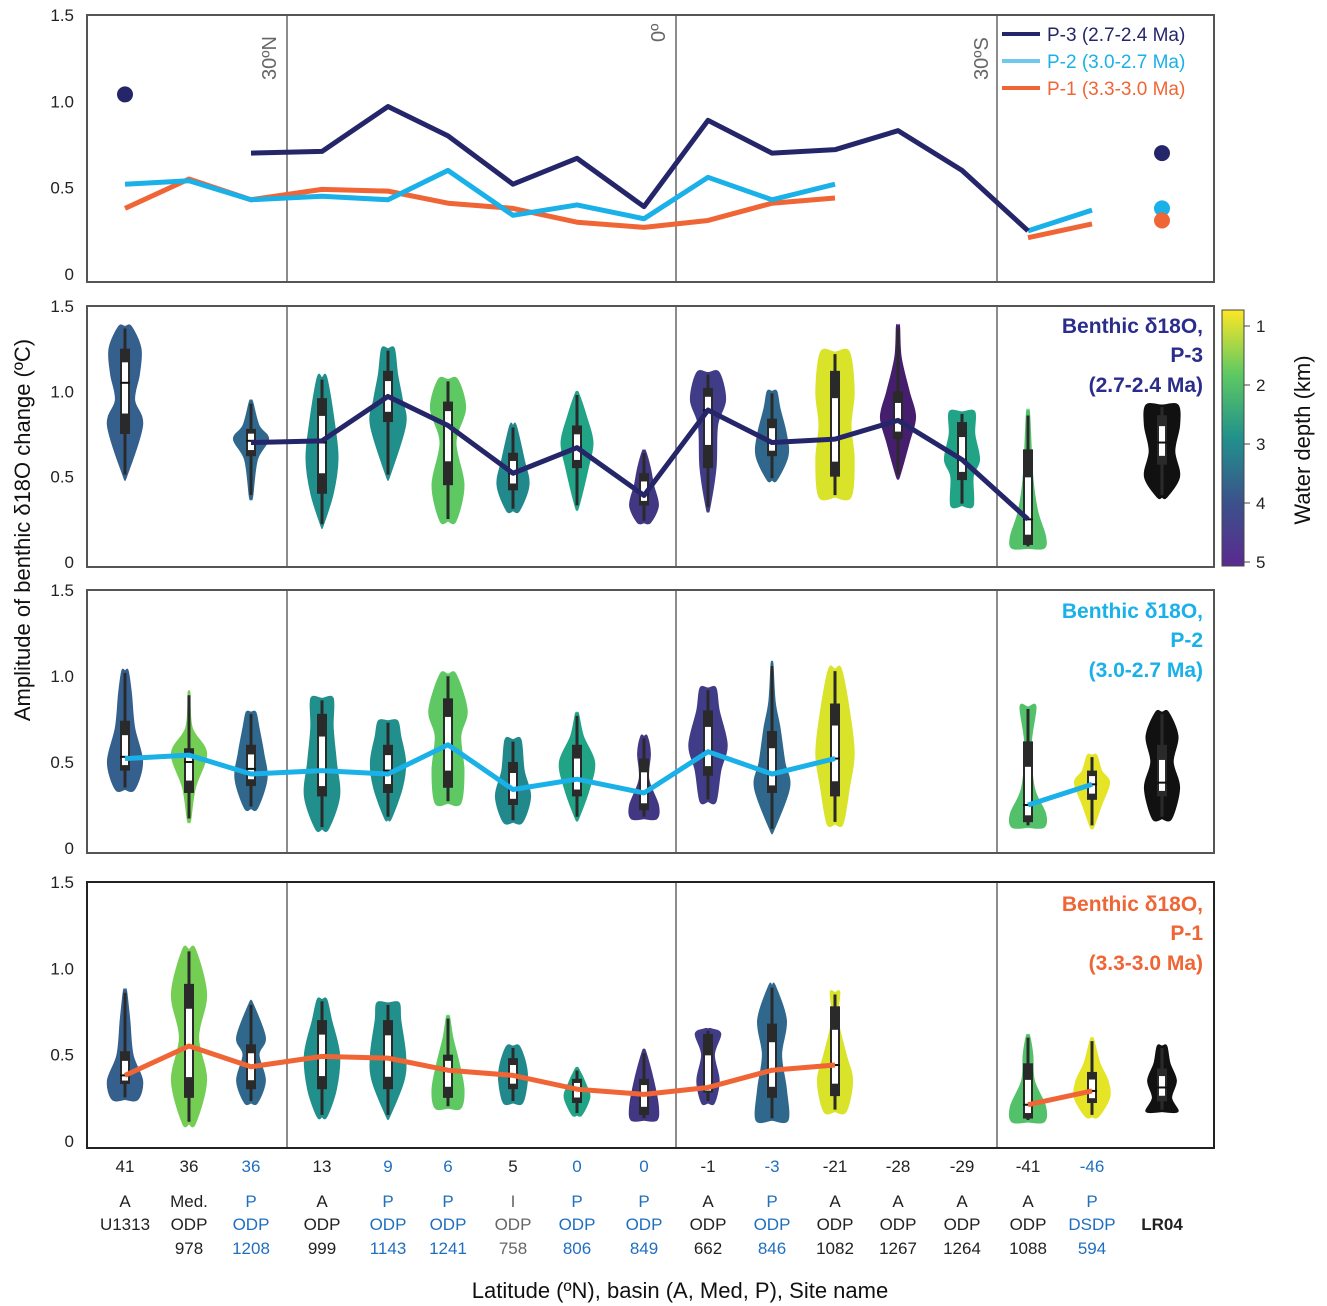 This screenshot has width=1327, height=1306. What do you see at coordinates (1162, 1224) in the screenshot?
I see `site-name: LR04` at bounding box center [1162, 1224].